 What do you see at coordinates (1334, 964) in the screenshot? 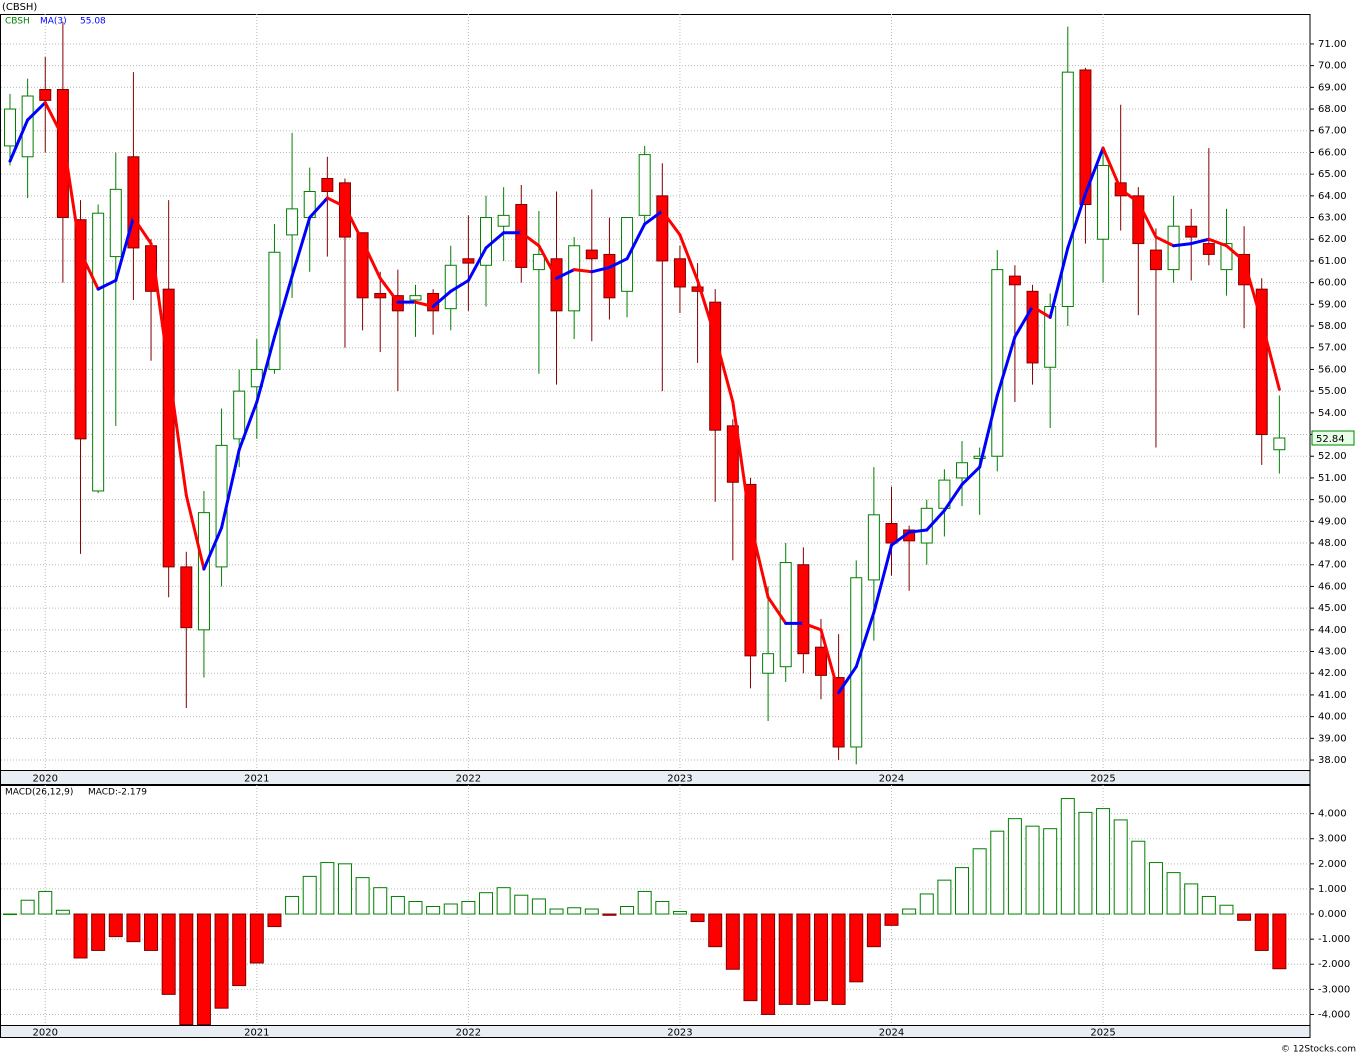
I see `y-tick-label: -2.000` at bounding box center [1334, 964].